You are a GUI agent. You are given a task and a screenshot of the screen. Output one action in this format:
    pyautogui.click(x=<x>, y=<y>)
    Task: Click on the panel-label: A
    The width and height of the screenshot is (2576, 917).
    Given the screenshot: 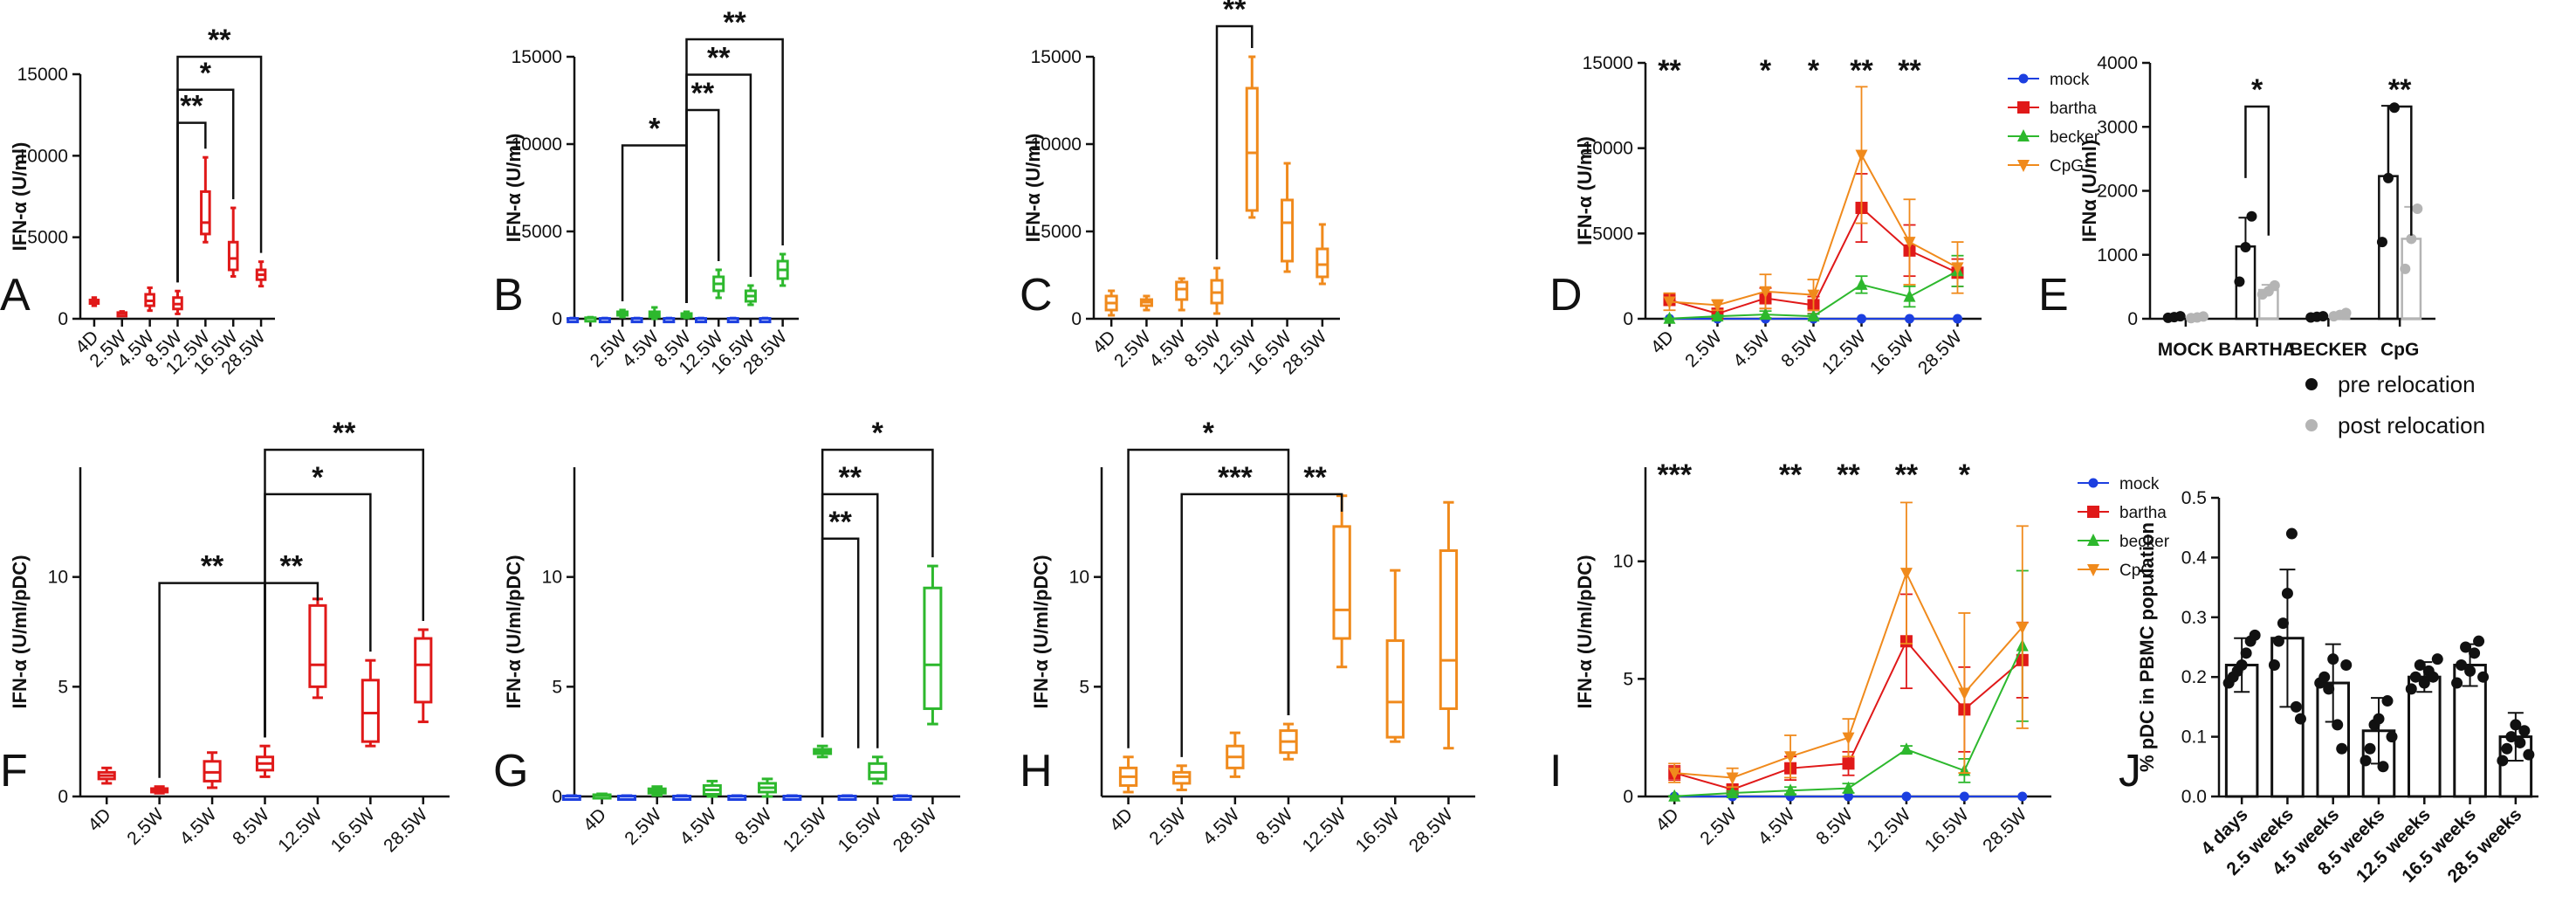 What is the action you would take?
    pyautogui.click(x=16, y=295)
    